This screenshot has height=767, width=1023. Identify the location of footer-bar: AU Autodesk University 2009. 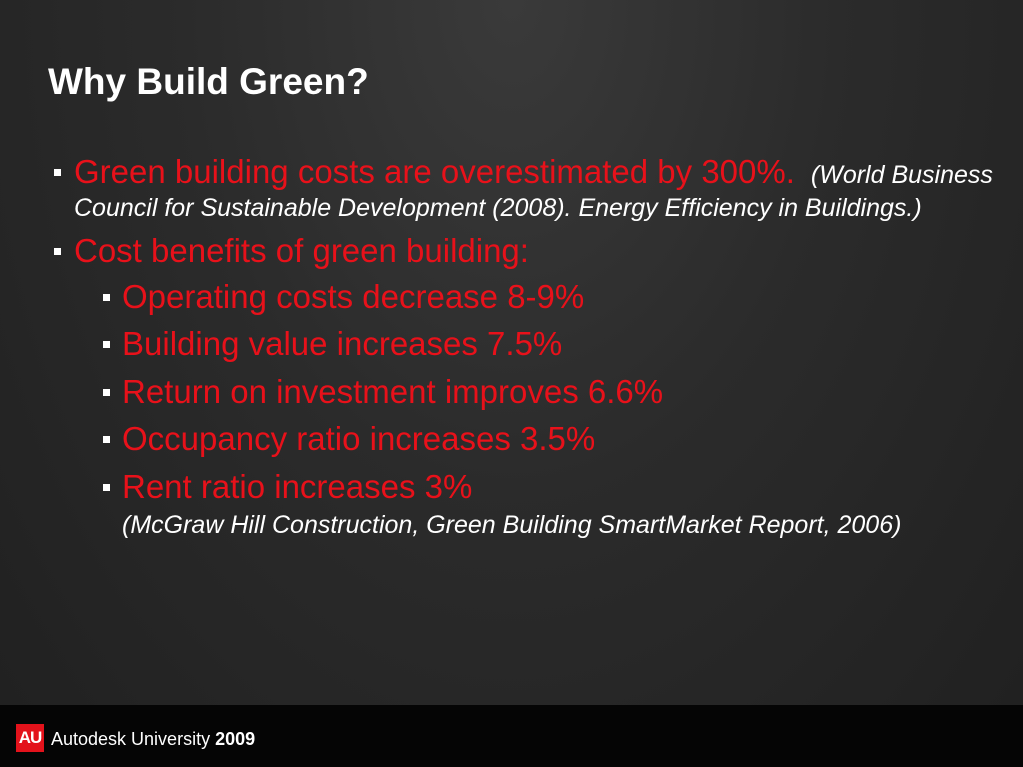
(511, 736).